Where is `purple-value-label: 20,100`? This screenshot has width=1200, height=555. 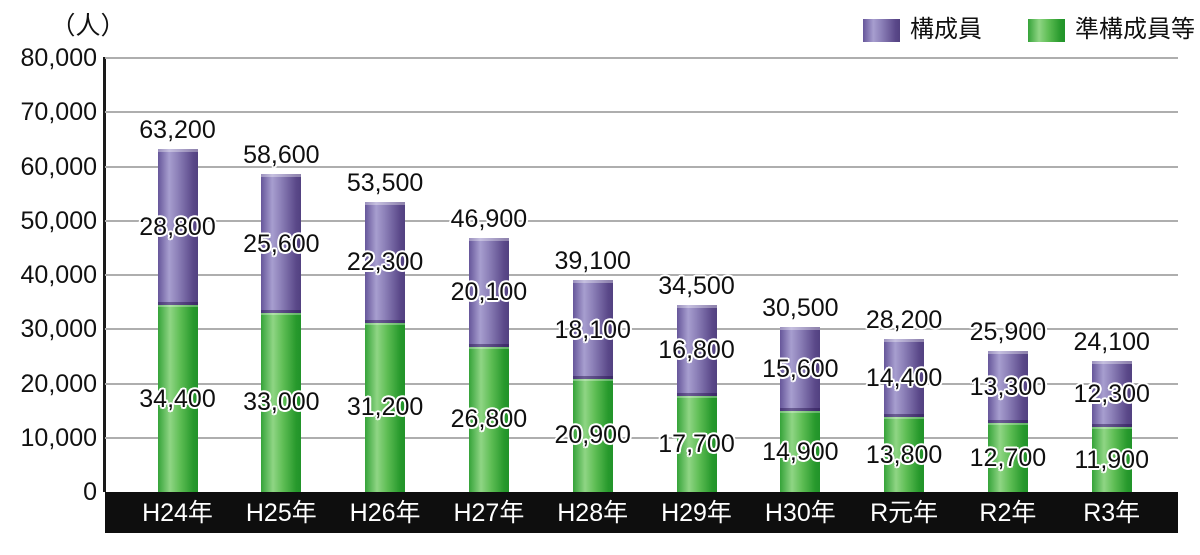 purple-value-label: 20,100 is located at coordinates (489, 292).